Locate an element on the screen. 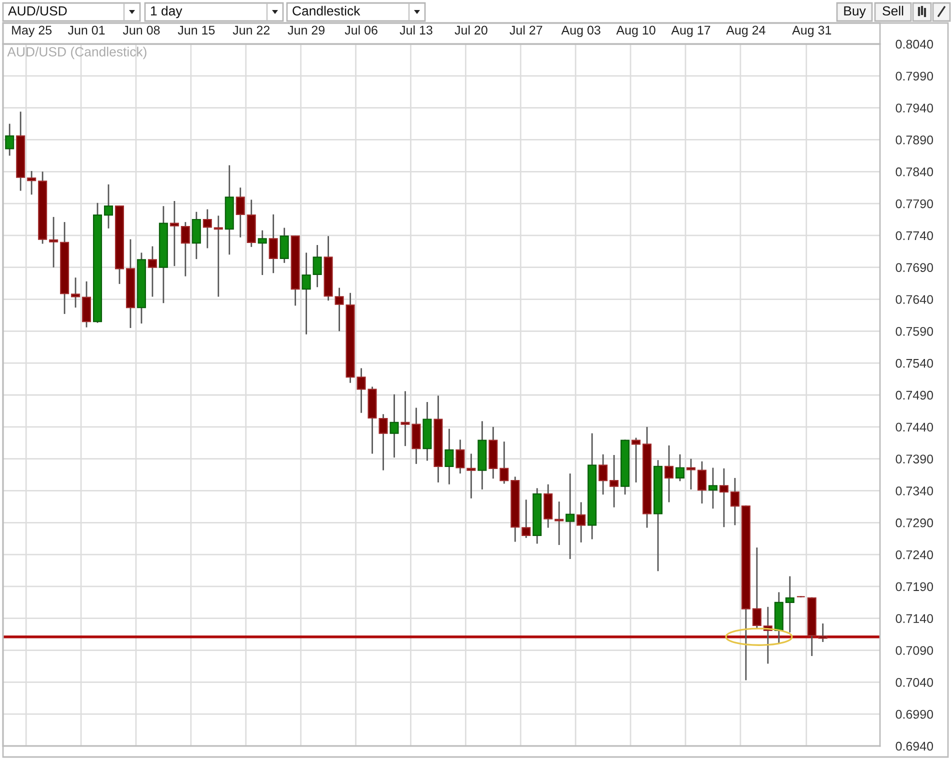 This screenshot has height=762, width=952. y-tick-label: 0.8040 is located at coordinates (915, 44).